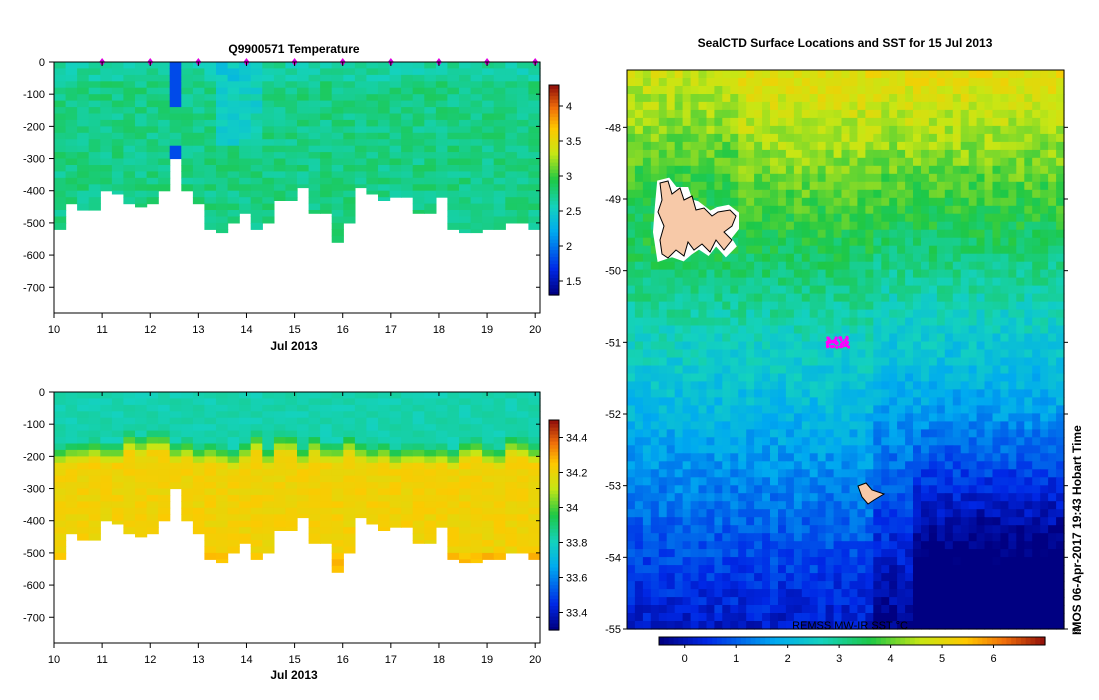 Image resolution: width=1099 pixels, height=700 pixels. What do you see at coordinates (42, 393) in the screenshot?
I see `y-tick-label: 0` at bounding box center [42, 393].